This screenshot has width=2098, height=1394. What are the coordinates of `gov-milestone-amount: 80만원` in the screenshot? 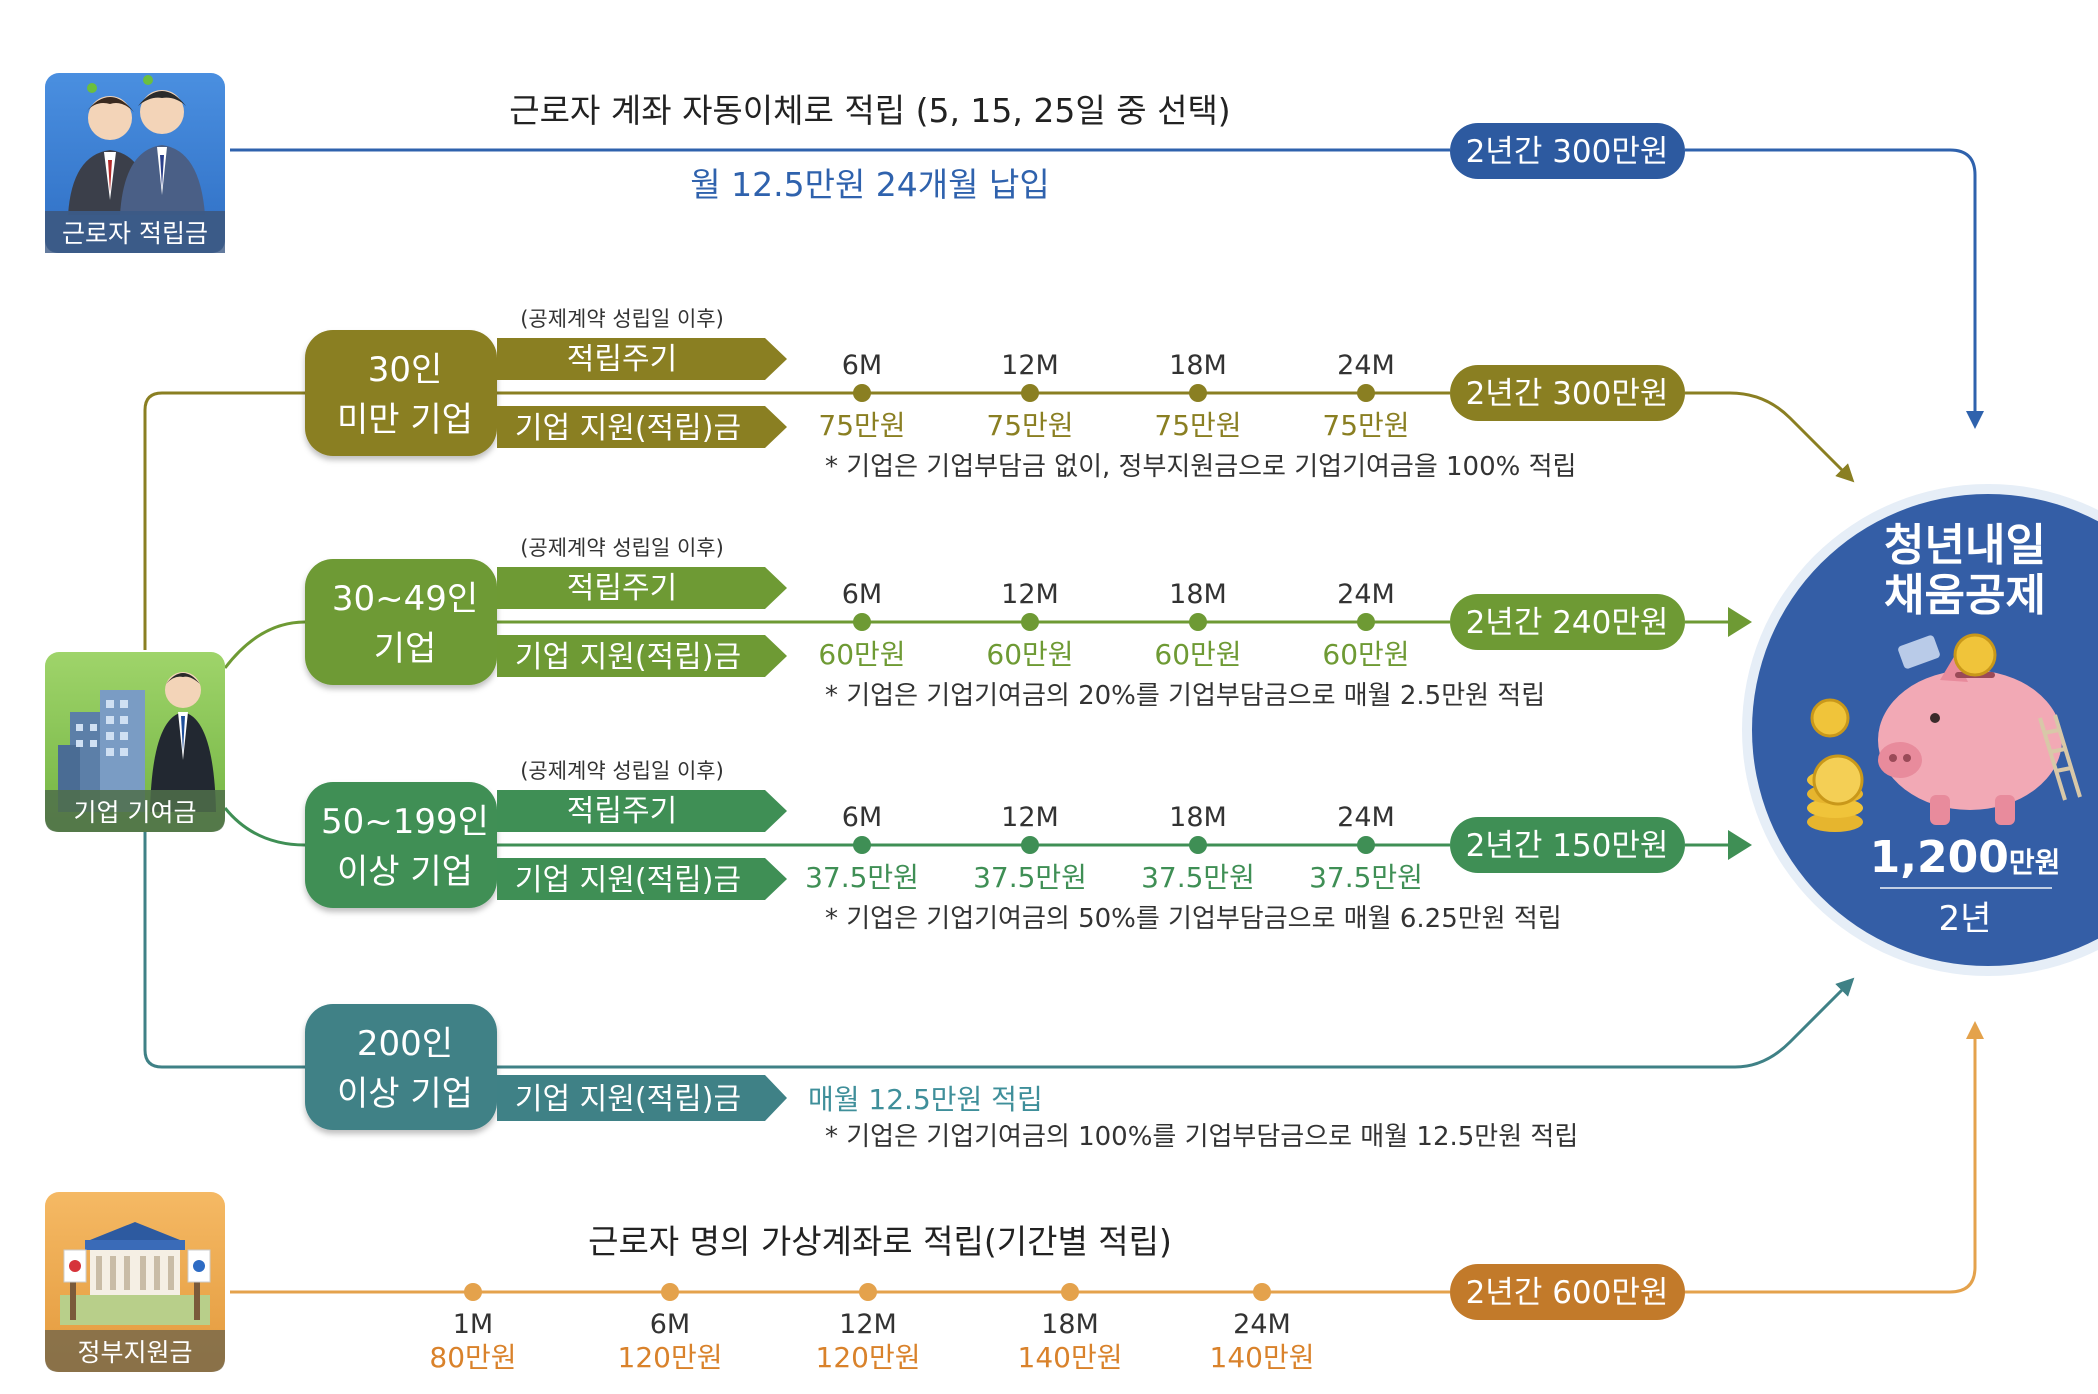 It's located at (472, 1357).